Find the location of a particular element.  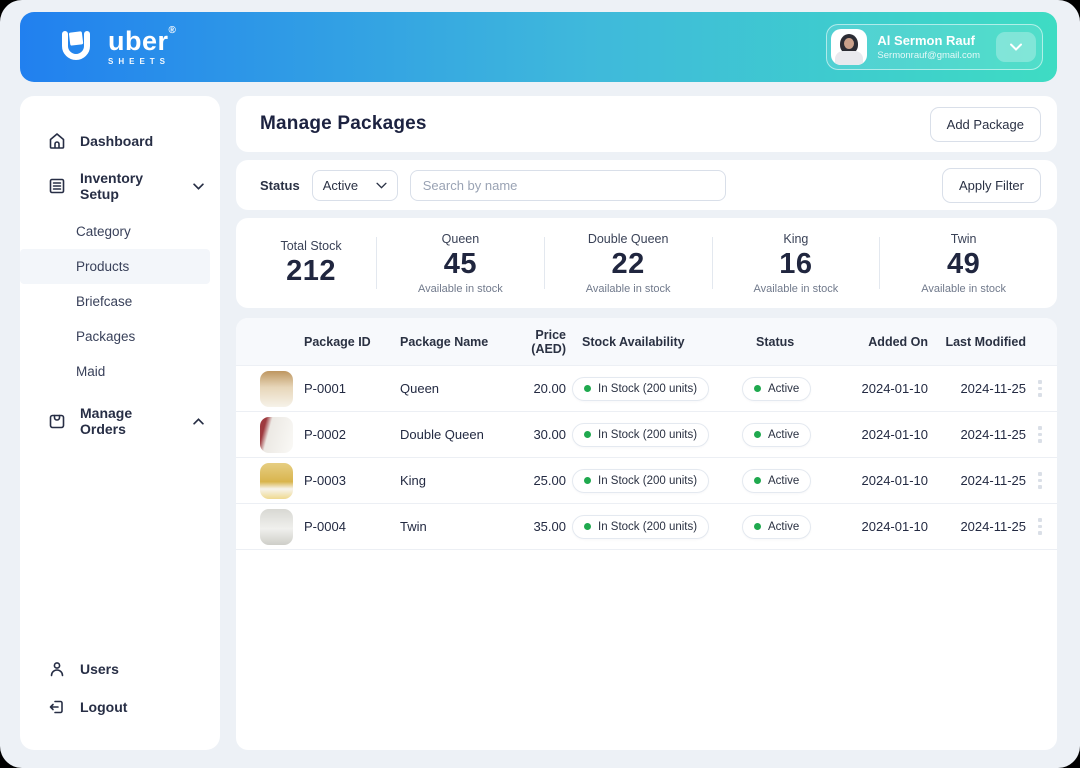

user-avatar is located at coordinates (849, 47).